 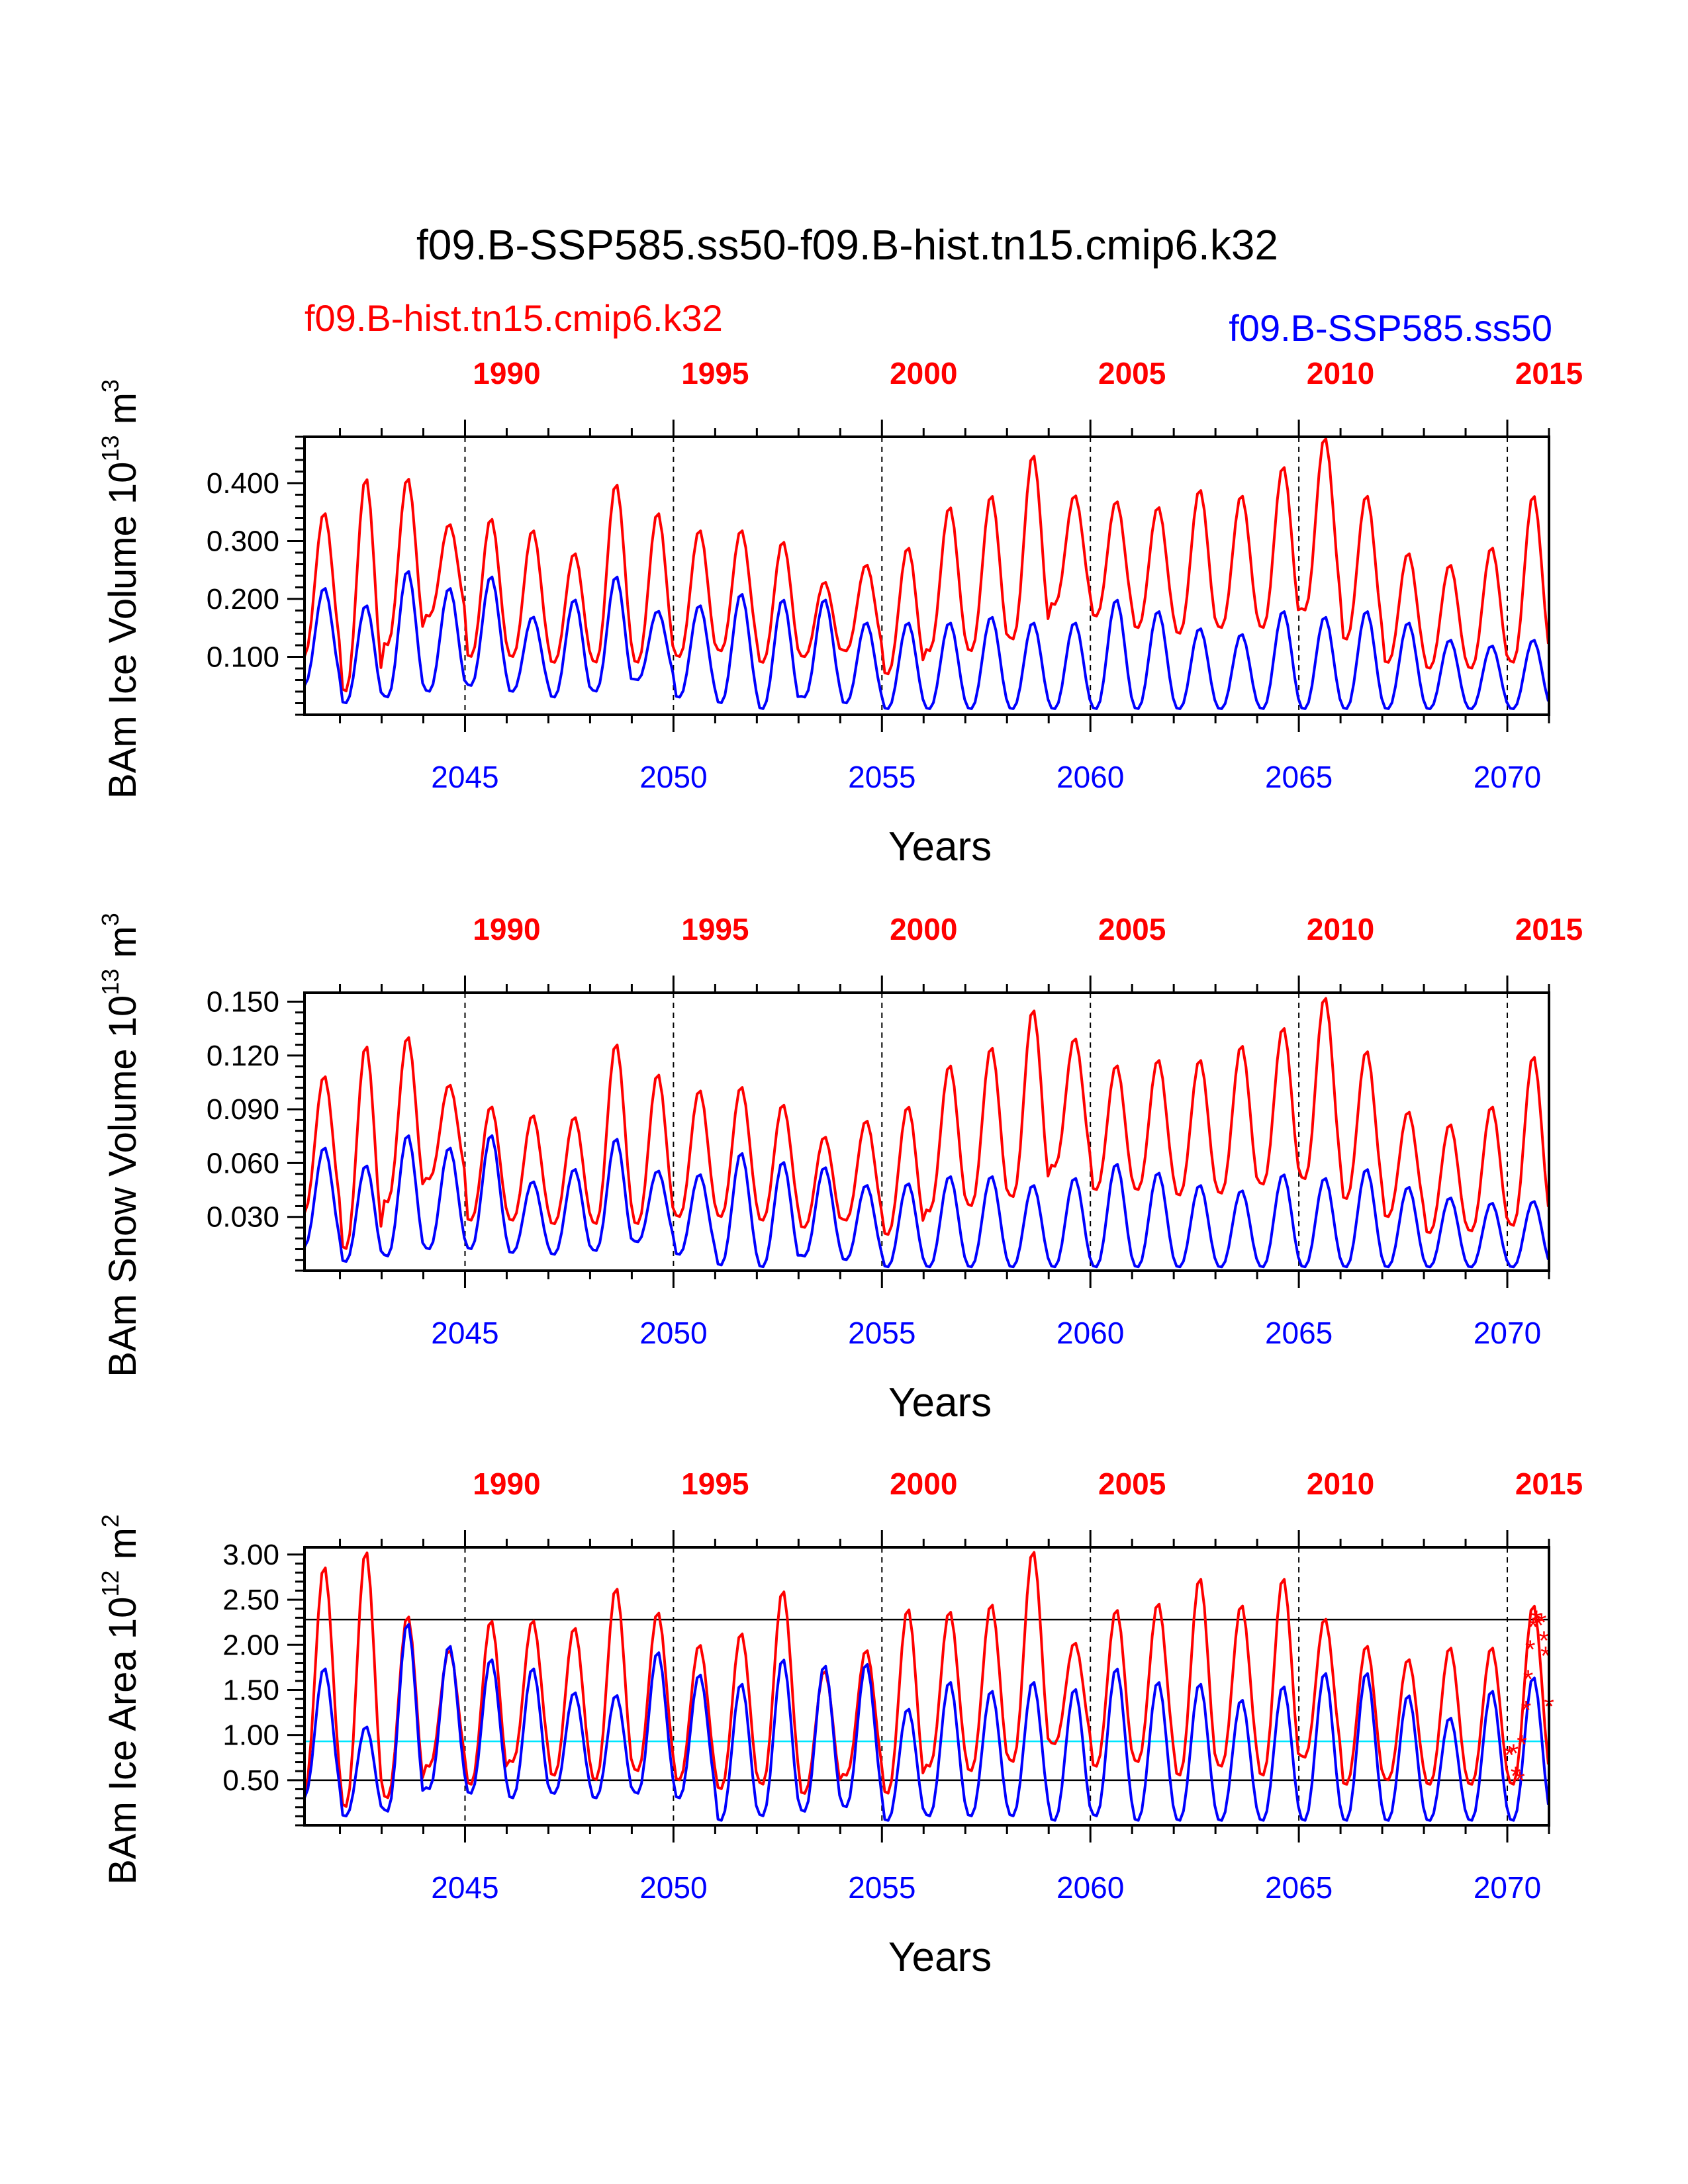 What do you see at coordinates (243, 541) in the screenshot?
I see `y-tick-label: 0.300` at bounding box center [243, 541].